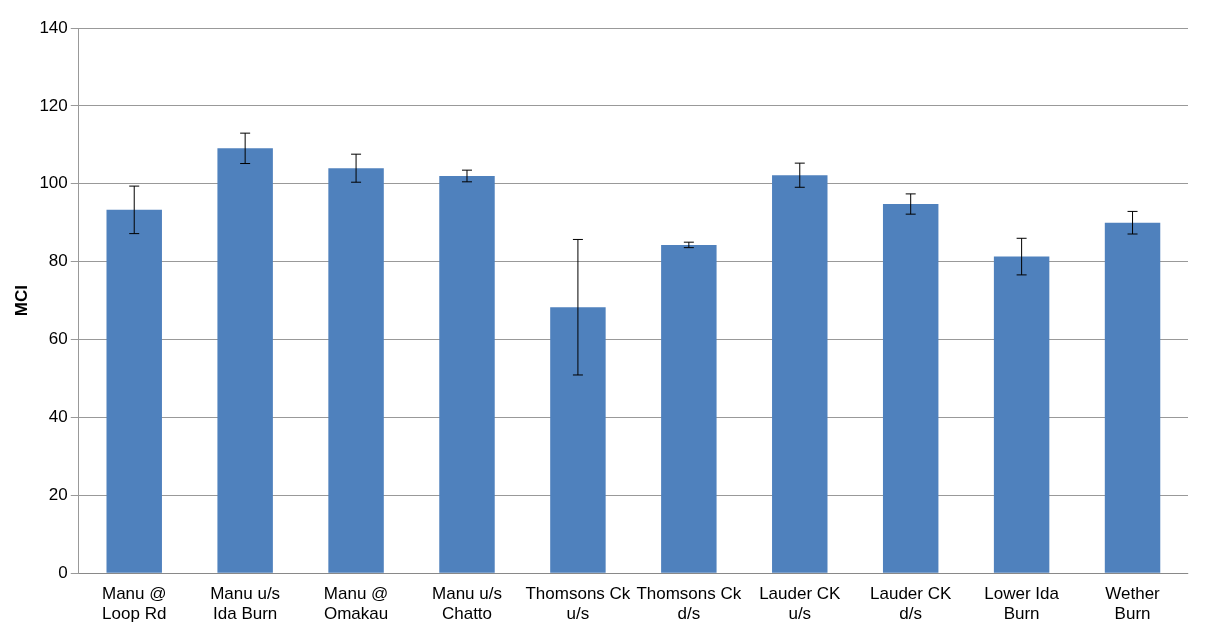 The height and width of the screenshot is (639, 1219). What do you see at coordinates (245, 604) in the screenshot?
I see `x-tick-label: Manu u/s Ida Burn` at bounding box center [245, 604].